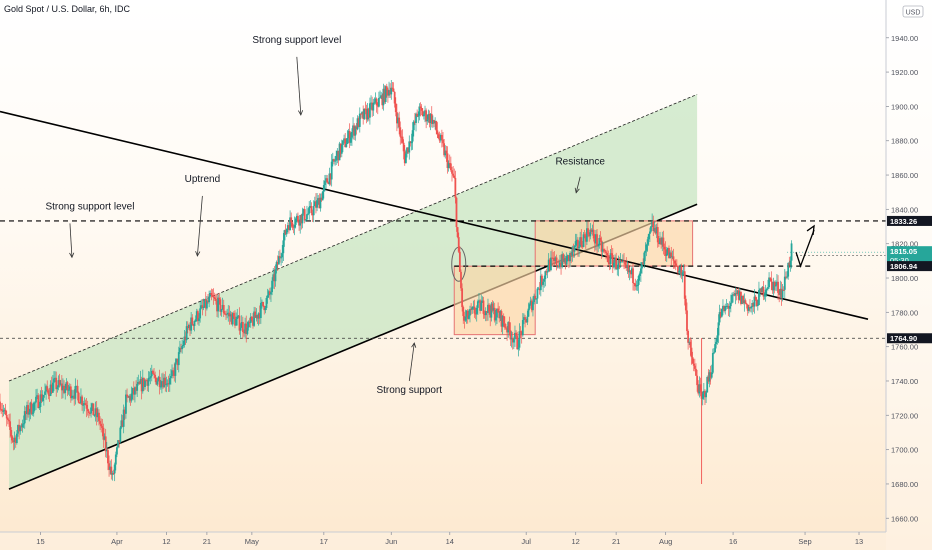 This screenshot has height=555, width=932. Describe the element at coordinates (207, 541) in the screenshot. I see `time-tick-label: 21` at that location.